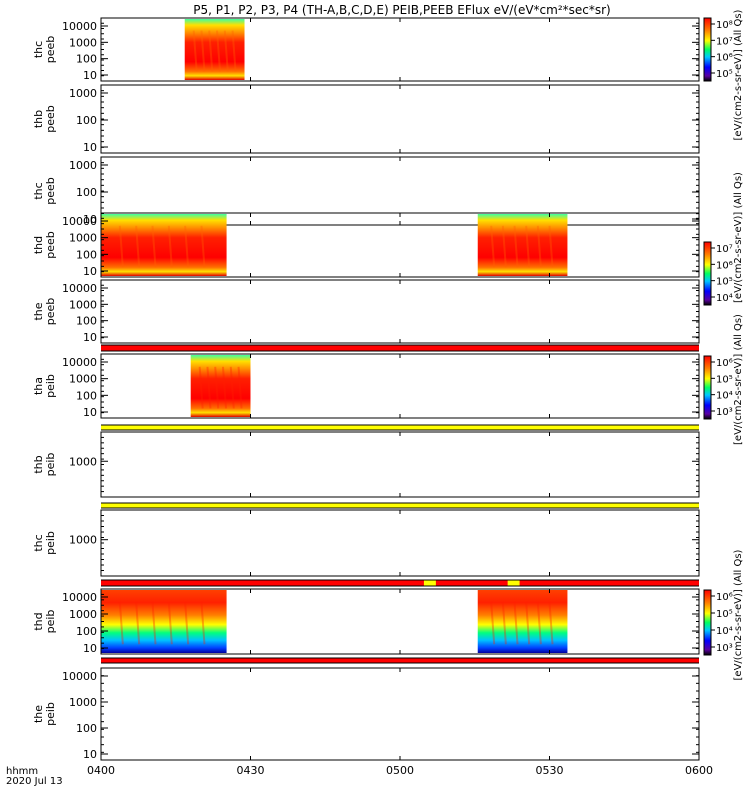 The width and height of the screenshot is (750, 800). I want to click on colorbar-cb3: 10⁶ 10⁵ 10⁴ 10³ [eV/(cm2-s-sr-eV)] (All Qs), so click(723, 379).